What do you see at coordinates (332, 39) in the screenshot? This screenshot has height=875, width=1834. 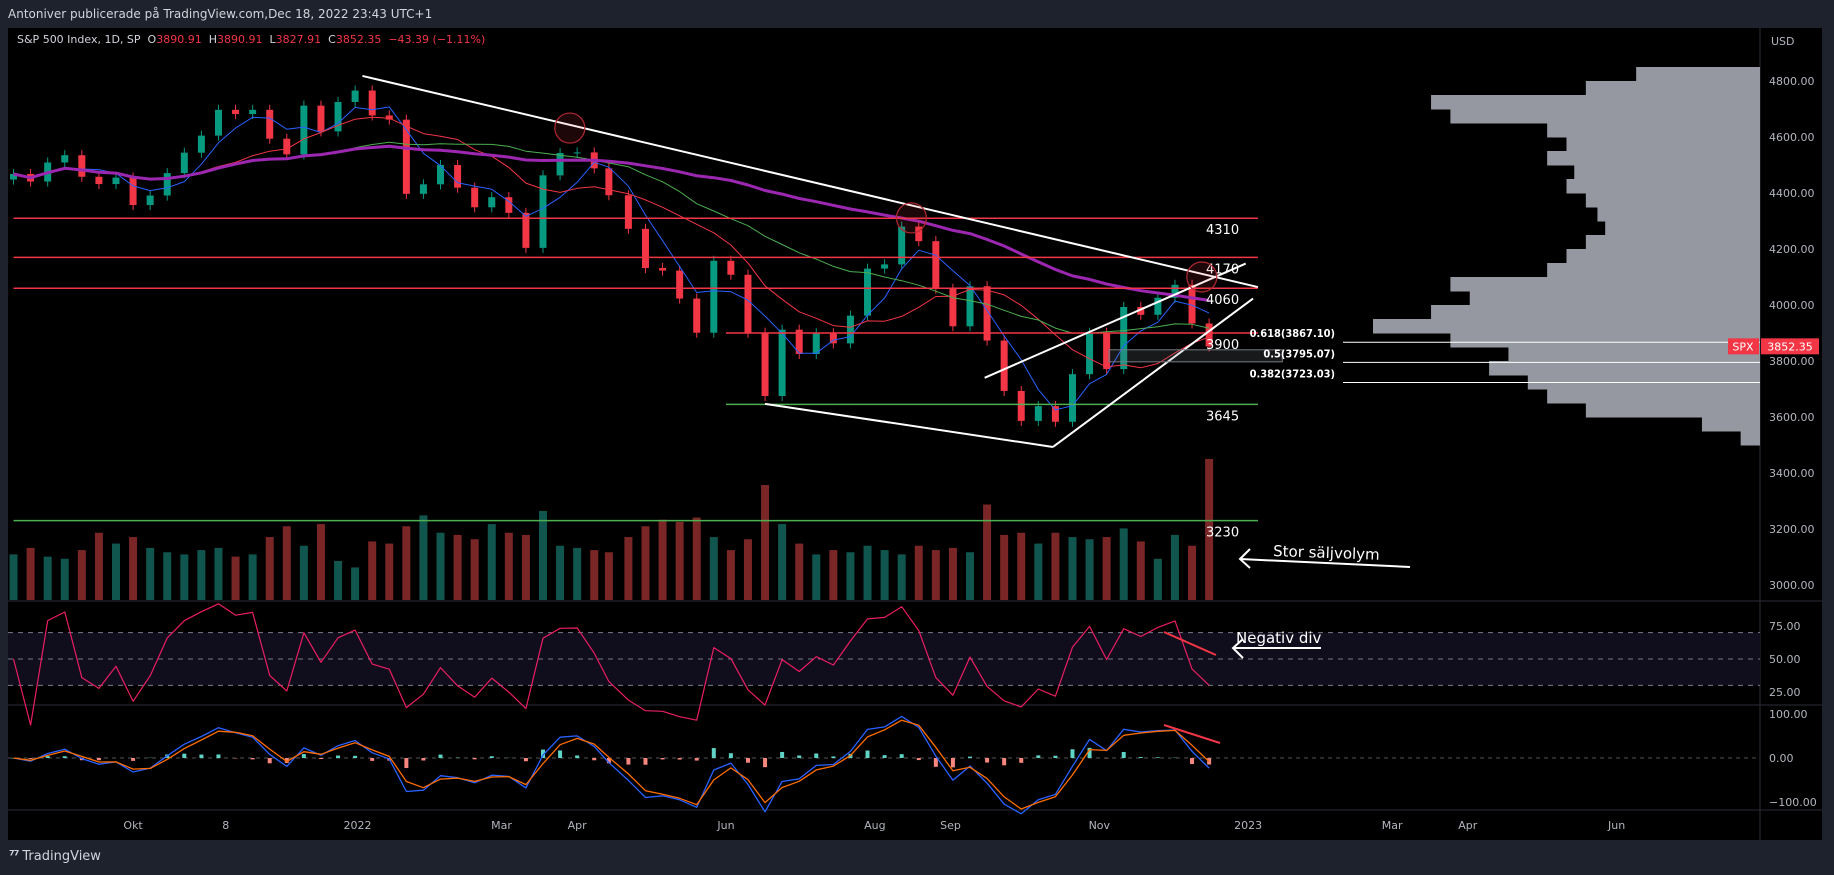 I see `close-label: C` at bounding box center [332, 39].